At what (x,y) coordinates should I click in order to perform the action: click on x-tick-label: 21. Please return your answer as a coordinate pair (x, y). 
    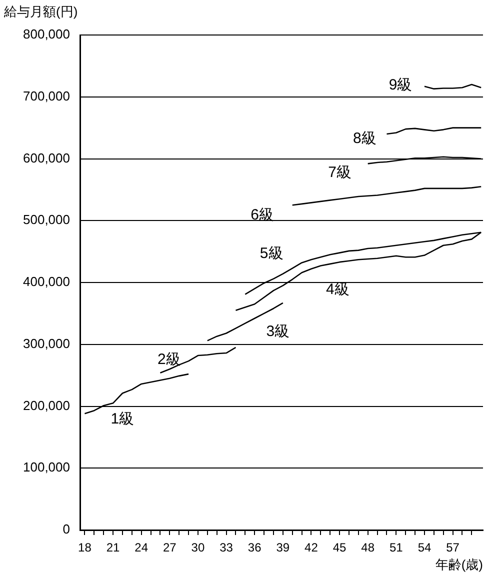
    Looking at the image, I should click on (113, 547).